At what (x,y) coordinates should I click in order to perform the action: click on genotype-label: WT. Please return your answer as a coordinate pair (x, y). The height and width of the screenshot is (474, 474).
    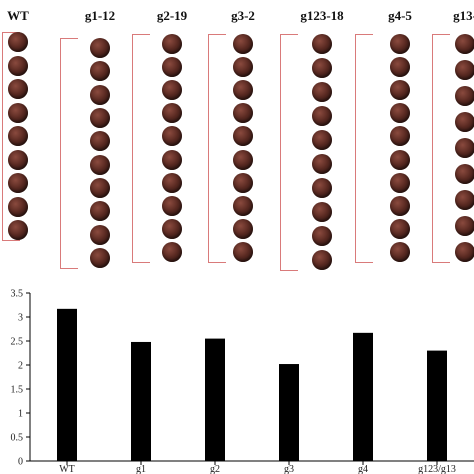
    Looking at the image, I should click on (18, 15).